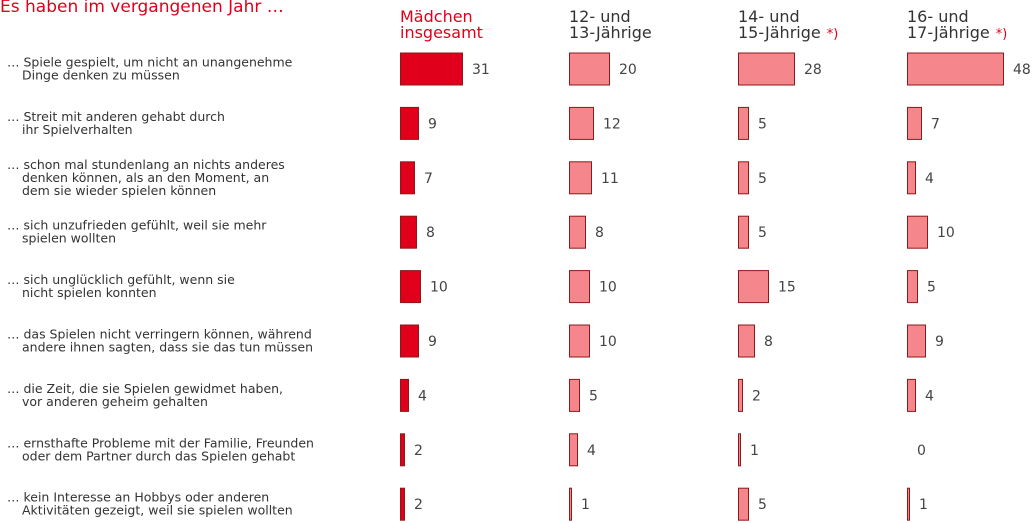 Image resolution: width=1035 pixels, height=523 pixels. Describe the element at coordinates (119, 190) in the screenshot. I see `category-label: dem sie wieder spielen können` at that location.